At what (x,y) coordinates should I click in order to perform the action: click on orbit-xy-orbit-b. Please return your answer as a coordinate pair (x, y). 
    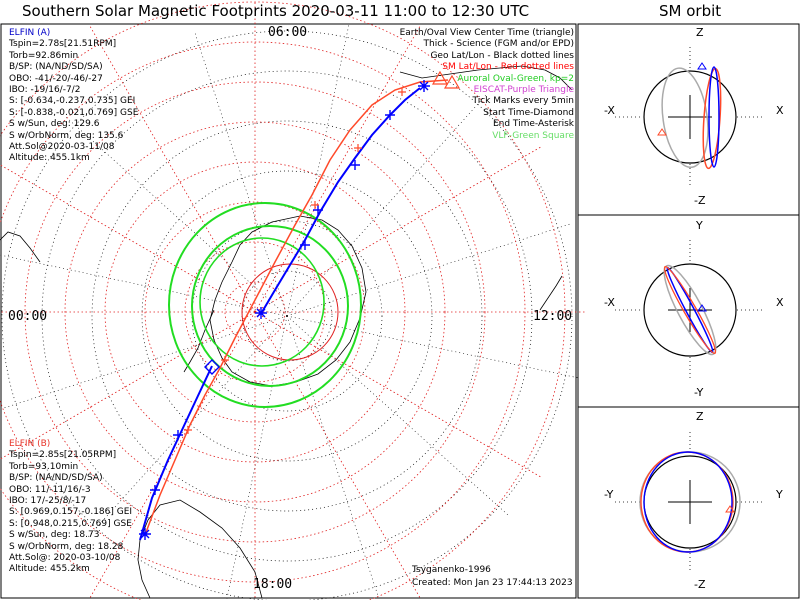
    Looking at the image, I should click on (690, 310).